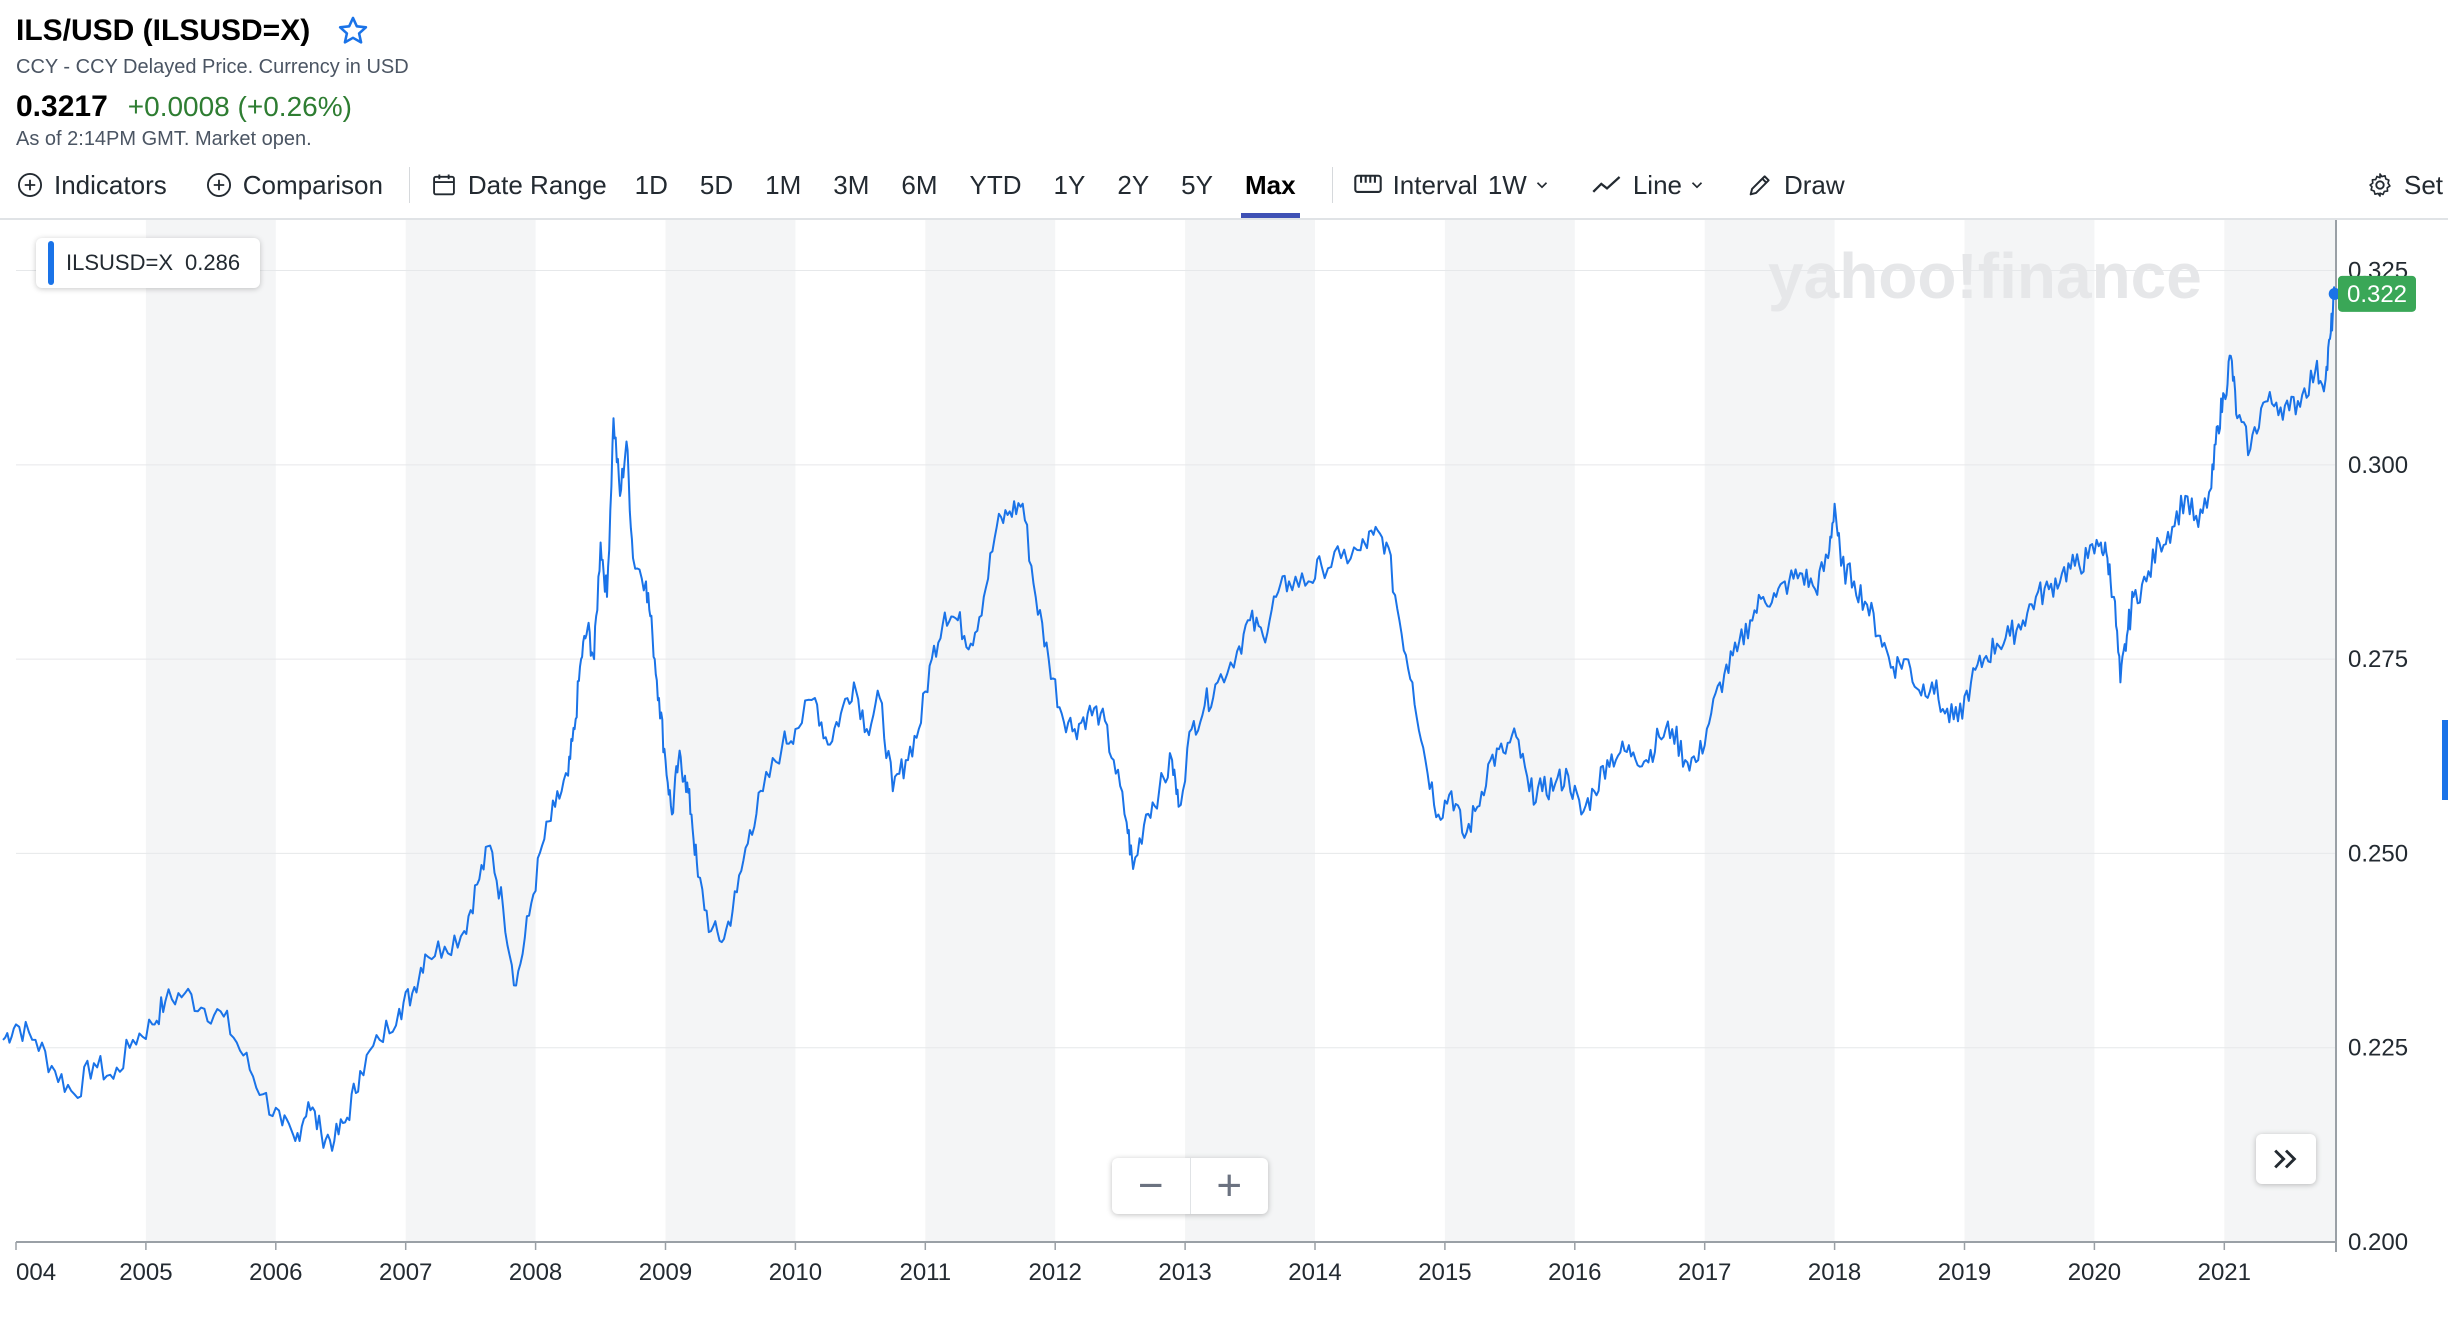  Describe the element at coordinates (213, 262) in the screenshot. I see `legend-value: 0.286` at that location.